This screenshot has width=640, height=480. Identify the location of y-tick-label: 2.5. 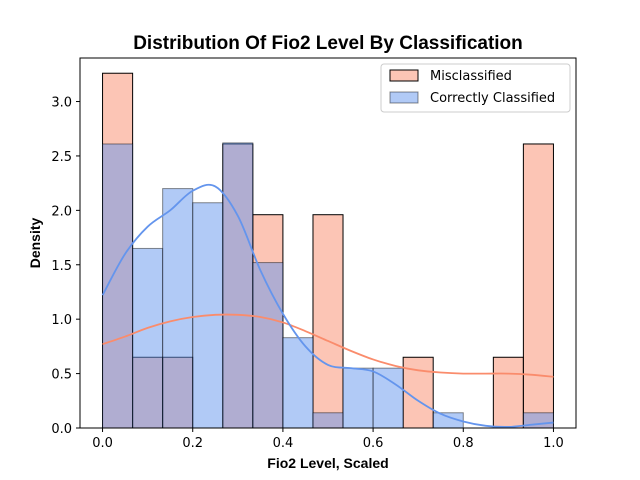
(61, 157).